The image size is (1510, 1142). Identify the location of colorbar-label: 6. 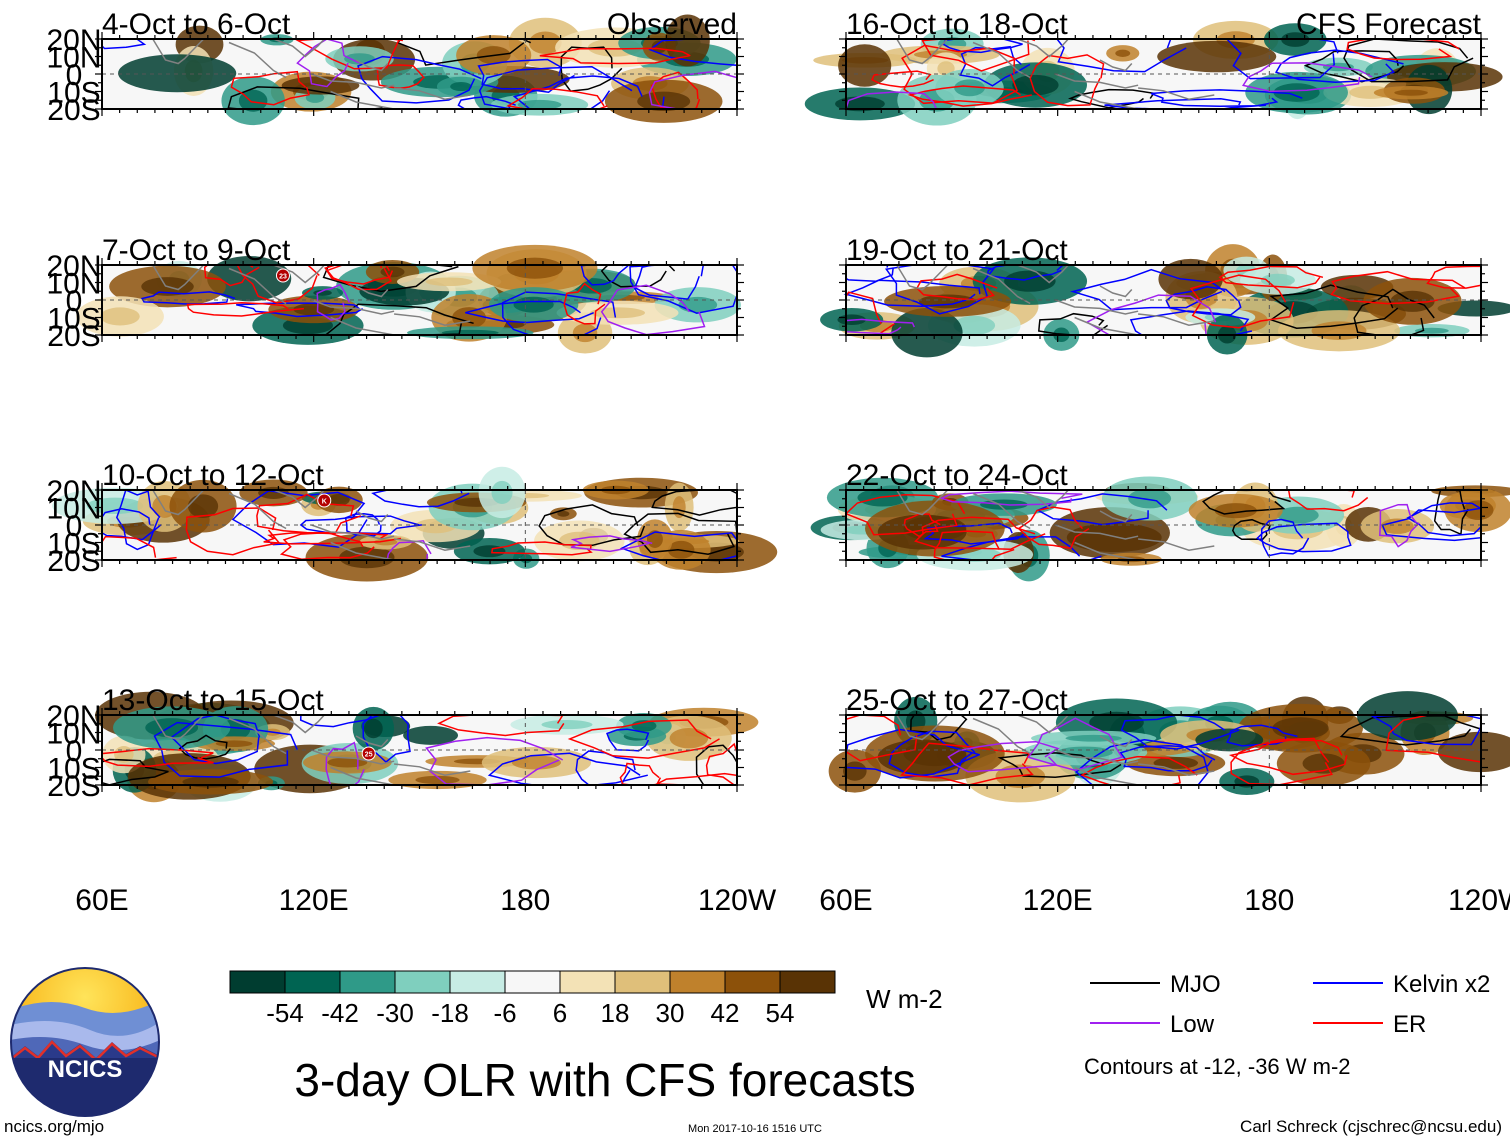
(560, 1013).